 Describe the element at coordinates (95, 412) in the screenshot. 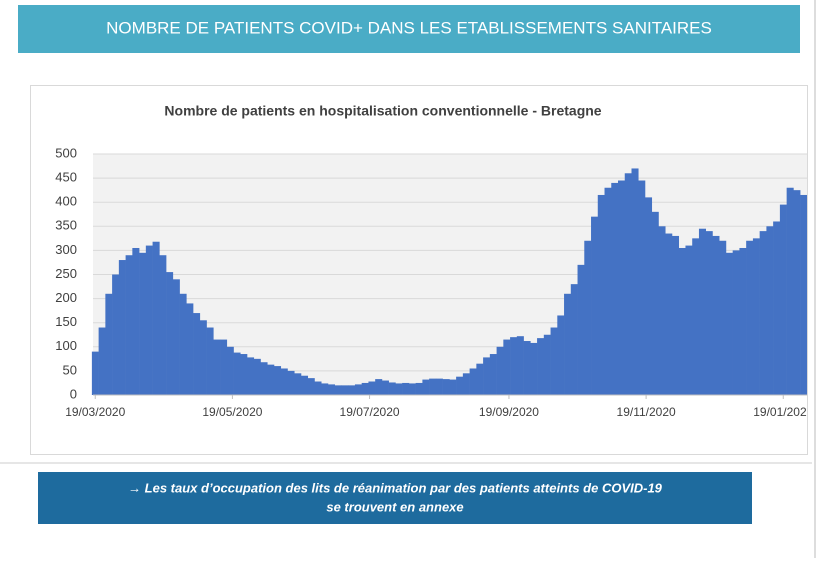

I see `x-tick-label: 19/03/2020` at that location.